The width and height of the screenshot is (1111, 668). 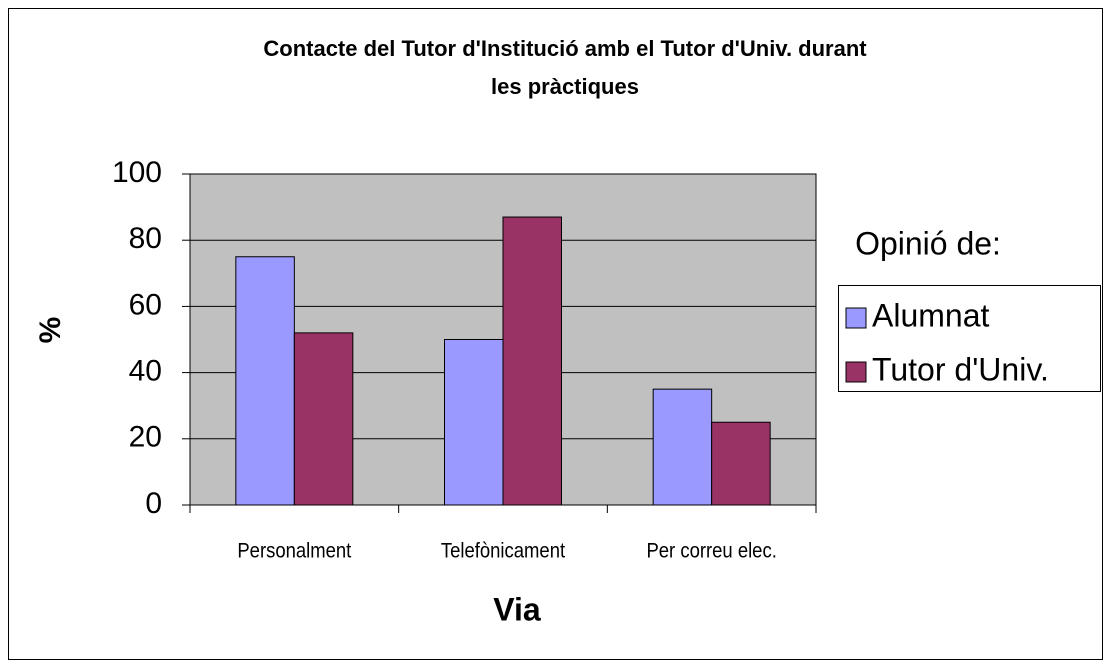 What do you see at coordinates (145, 437) in the screenshot?
I see `y-tick-label: 20` at bounding box center [145, 437].